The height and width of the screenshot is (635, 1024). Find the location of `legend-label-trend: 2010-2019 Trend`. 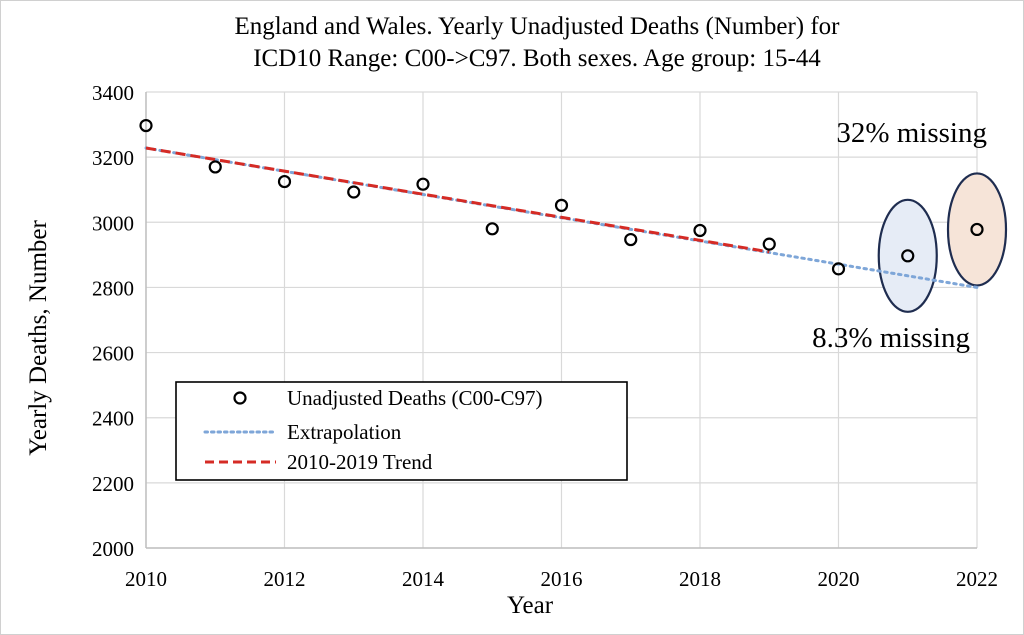

legend-label-trend: 2010-2019 Trend is located at coordinates (360, 462).